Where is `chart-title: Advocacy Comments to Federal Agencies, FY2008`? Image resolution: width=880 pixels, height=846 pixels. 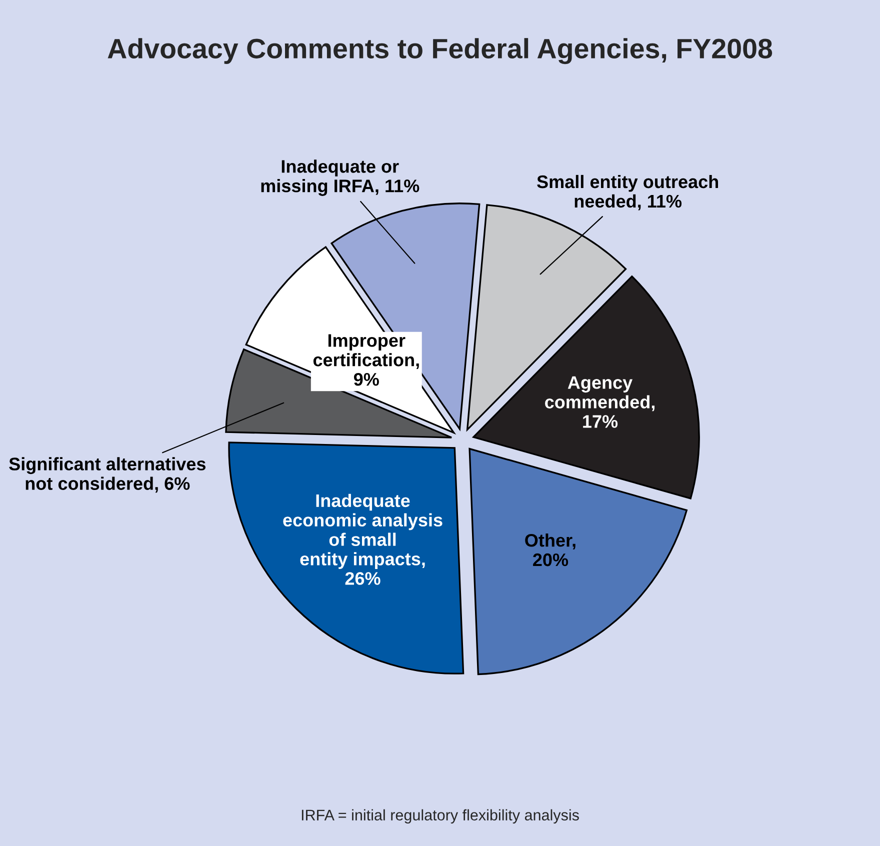
chart-title: Advocacy Comments to Federal Agencies, FY2008 is located at coordinates (440, 51).